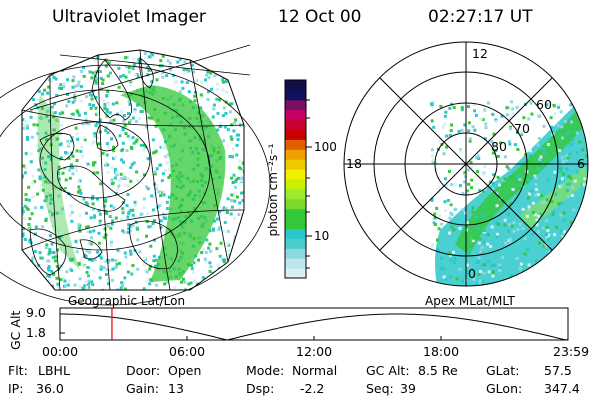 This screenshot has height=400, width=600. I want to click on gc-alt-label: GC Alt:, so click(388, 370).